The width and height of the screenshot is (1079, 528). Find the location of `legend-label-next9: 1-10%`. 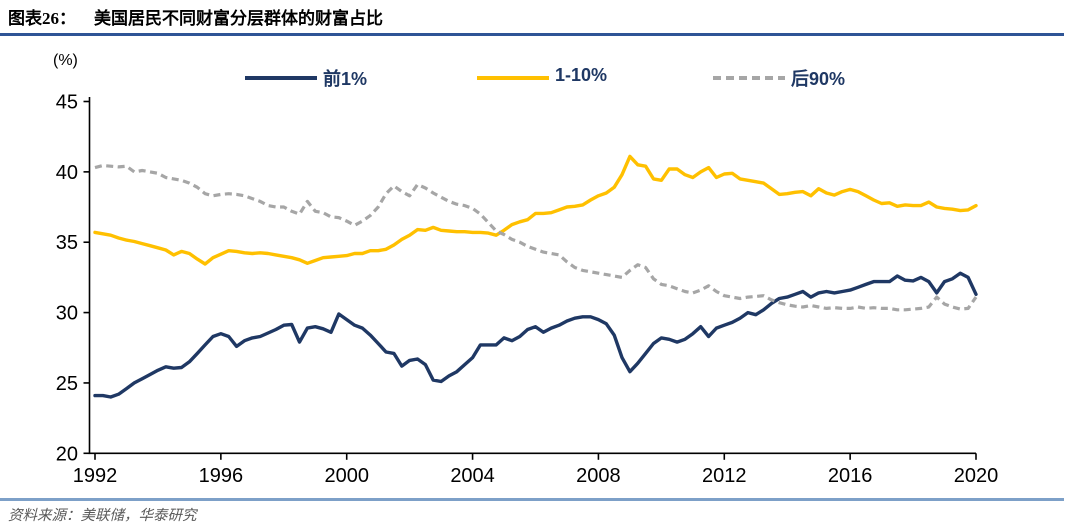

legend-label-next9: 1-10% is located at coordinates (581, 75).